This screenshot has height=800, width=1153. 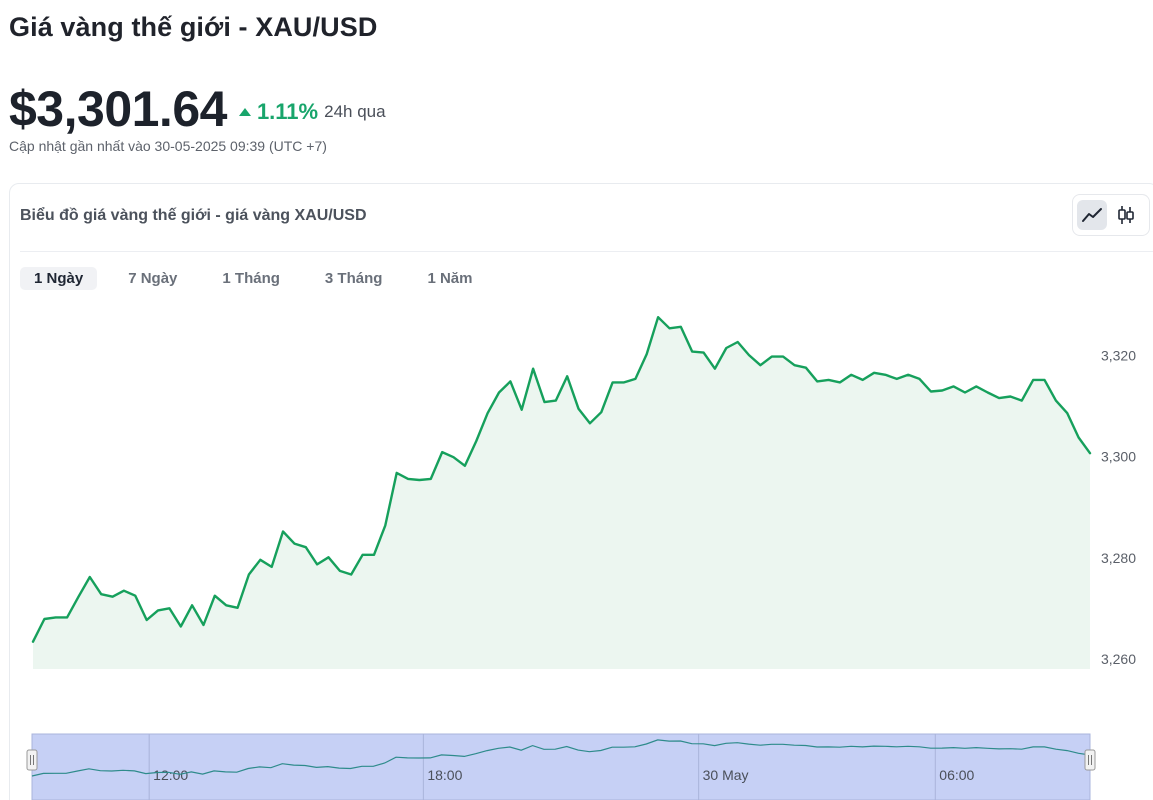 What do you see at coordinates (1118, 558) in the screenshot?
I see `y-tick-label: 3,280` at bounding box center [1118, 558].